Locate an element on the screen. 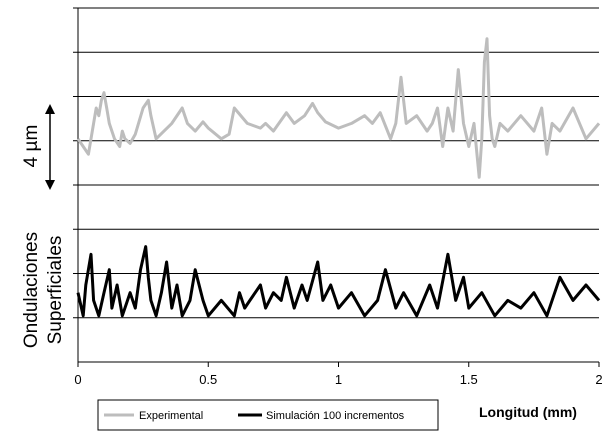  scale-bar-label: 4 µm is located at coordinates (31, 146).